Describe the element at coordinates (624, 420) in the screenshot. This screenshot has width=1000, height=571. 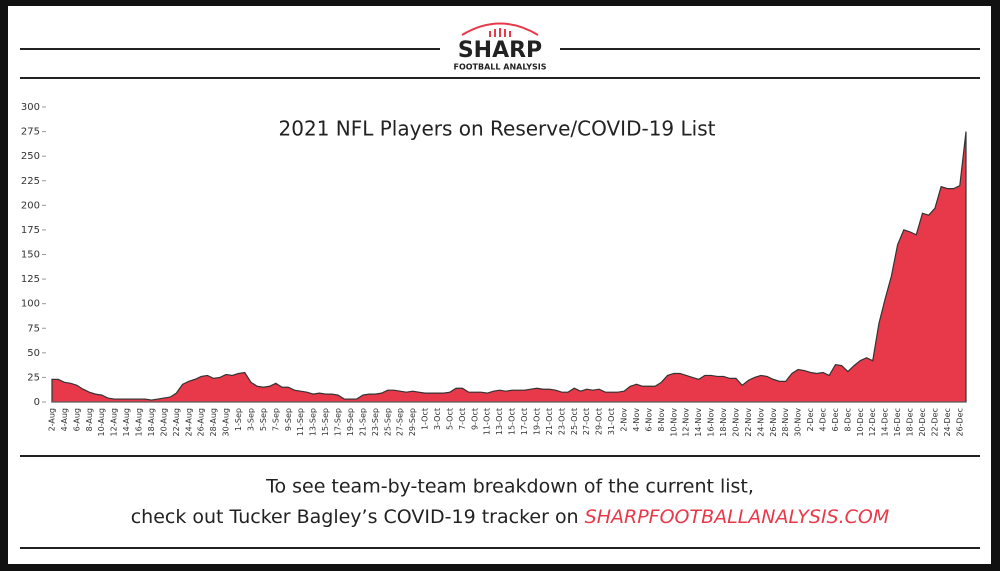
I see `x-tick-label: 2-Nov` at that location.